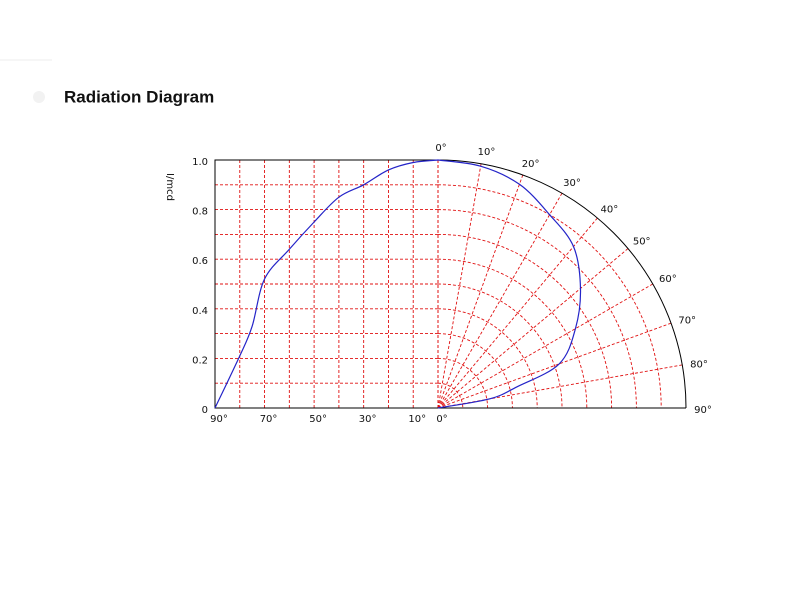  Describe the element at coordinates (531, 164) in the screenshot. I see `angle-tick-label: 20°` at that location.